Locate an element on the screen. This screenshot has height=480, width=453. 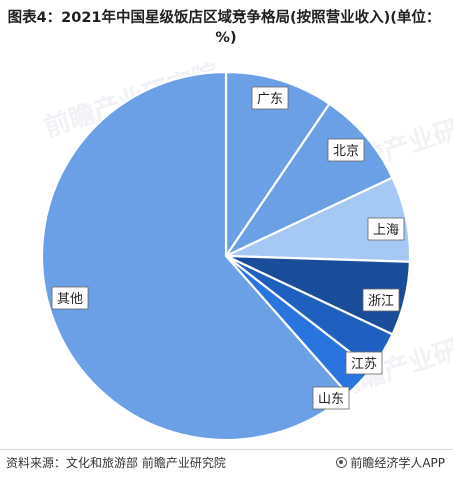
source-note: 资料来源：文化和旅游部 前瞻产业研究院 is located at coordinates (116, 463).